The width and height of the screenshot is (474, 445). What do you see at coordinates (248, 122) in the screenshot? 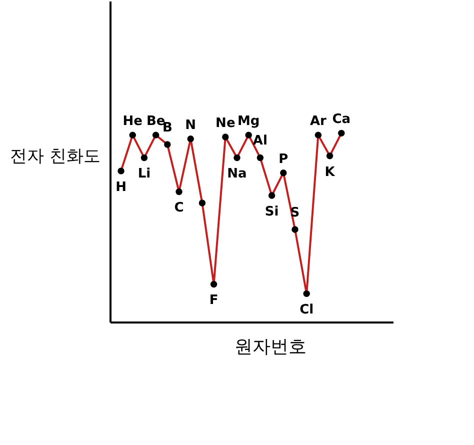
I see `x-tick-label: Mg` at bounding box center [248, 122].